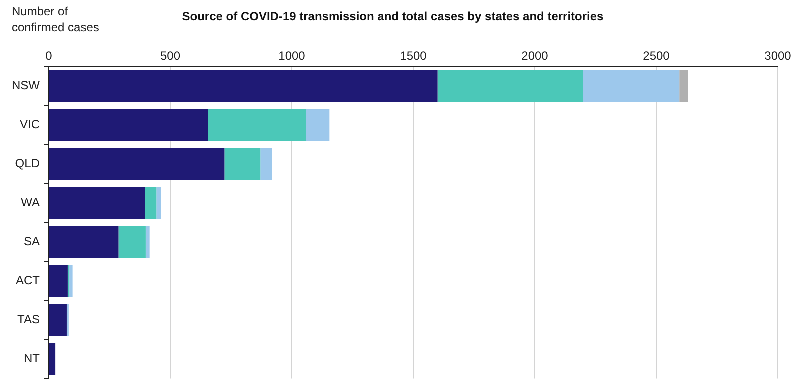  I want to click on y-tick-label: NT, so click(32, 359).